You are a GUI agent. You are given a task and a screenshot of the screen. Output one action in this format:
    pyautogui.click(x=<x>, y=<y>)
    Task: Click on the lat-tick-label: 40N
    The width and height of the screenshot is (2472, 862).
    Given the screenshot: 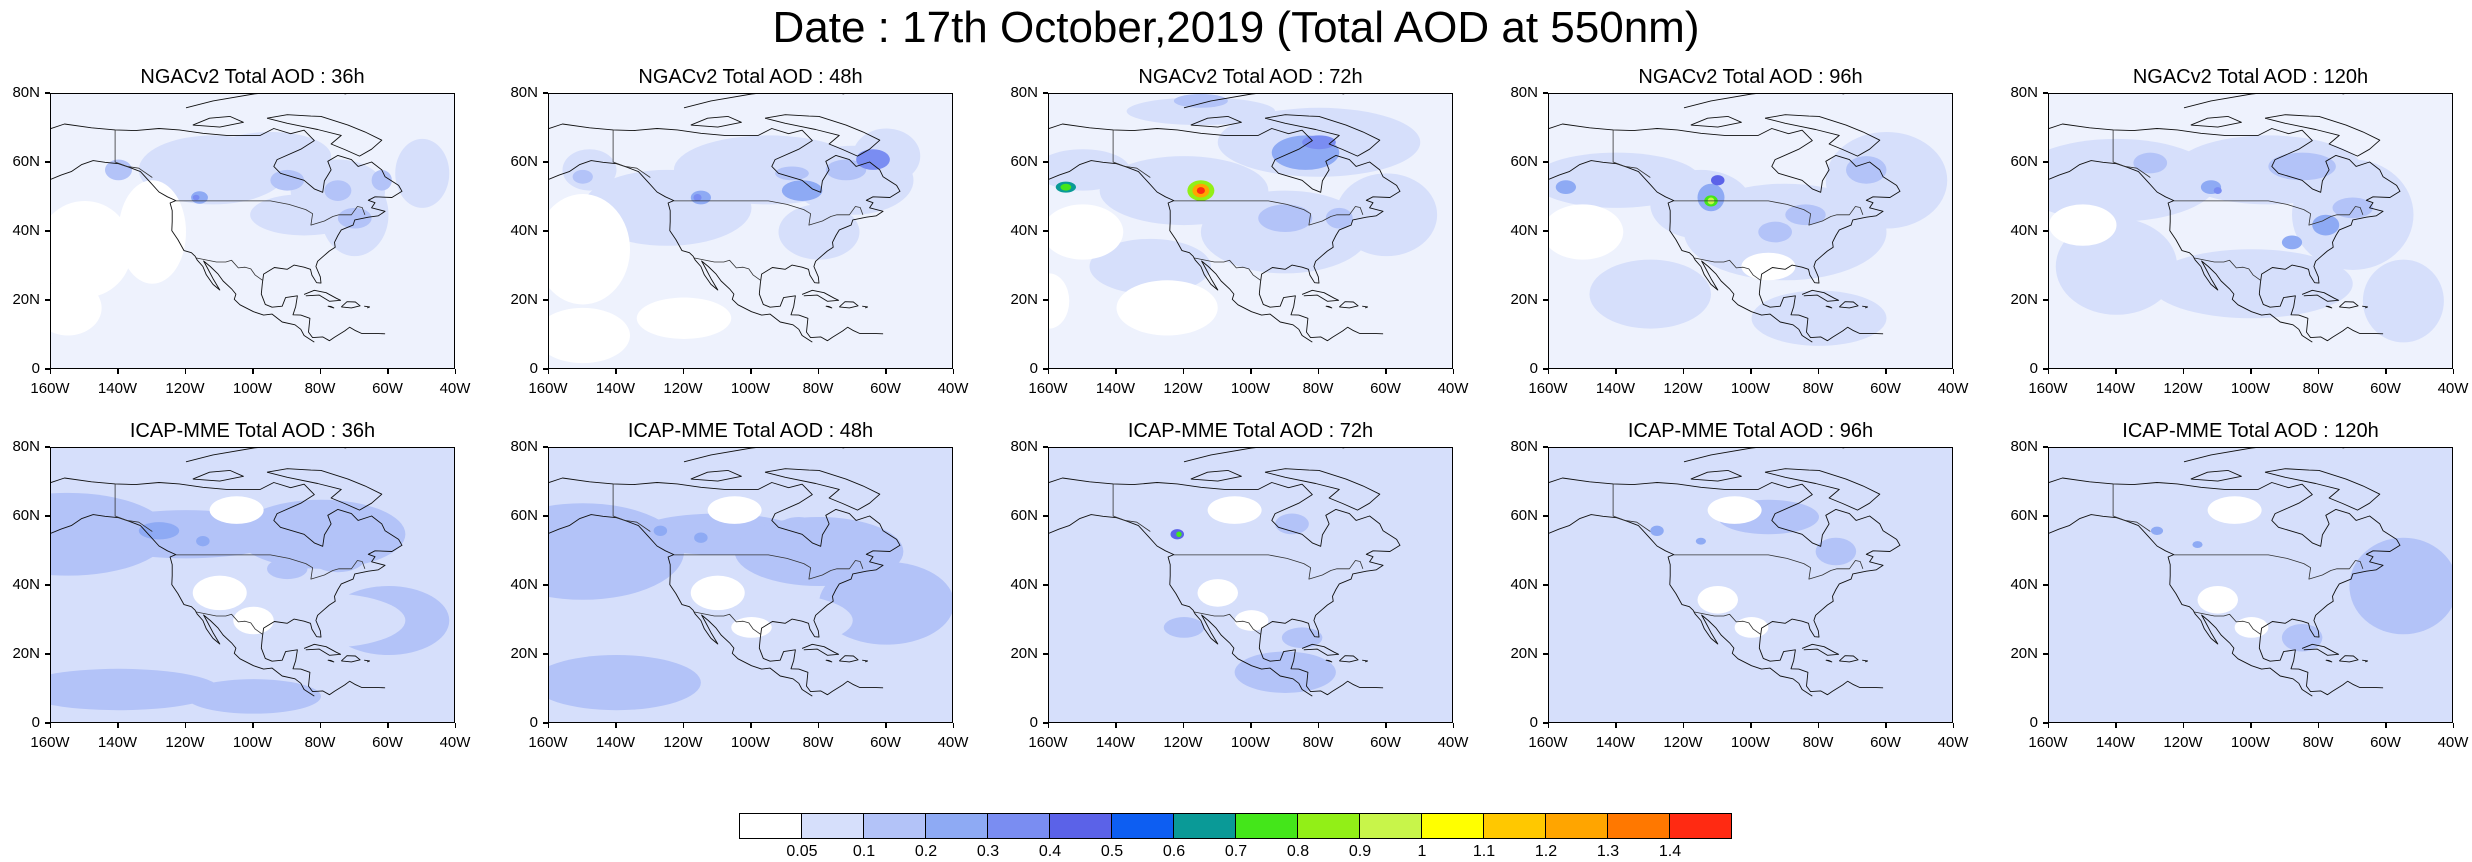 What is the action you would take?
    pyautogui.click(x=524, y=584)
    